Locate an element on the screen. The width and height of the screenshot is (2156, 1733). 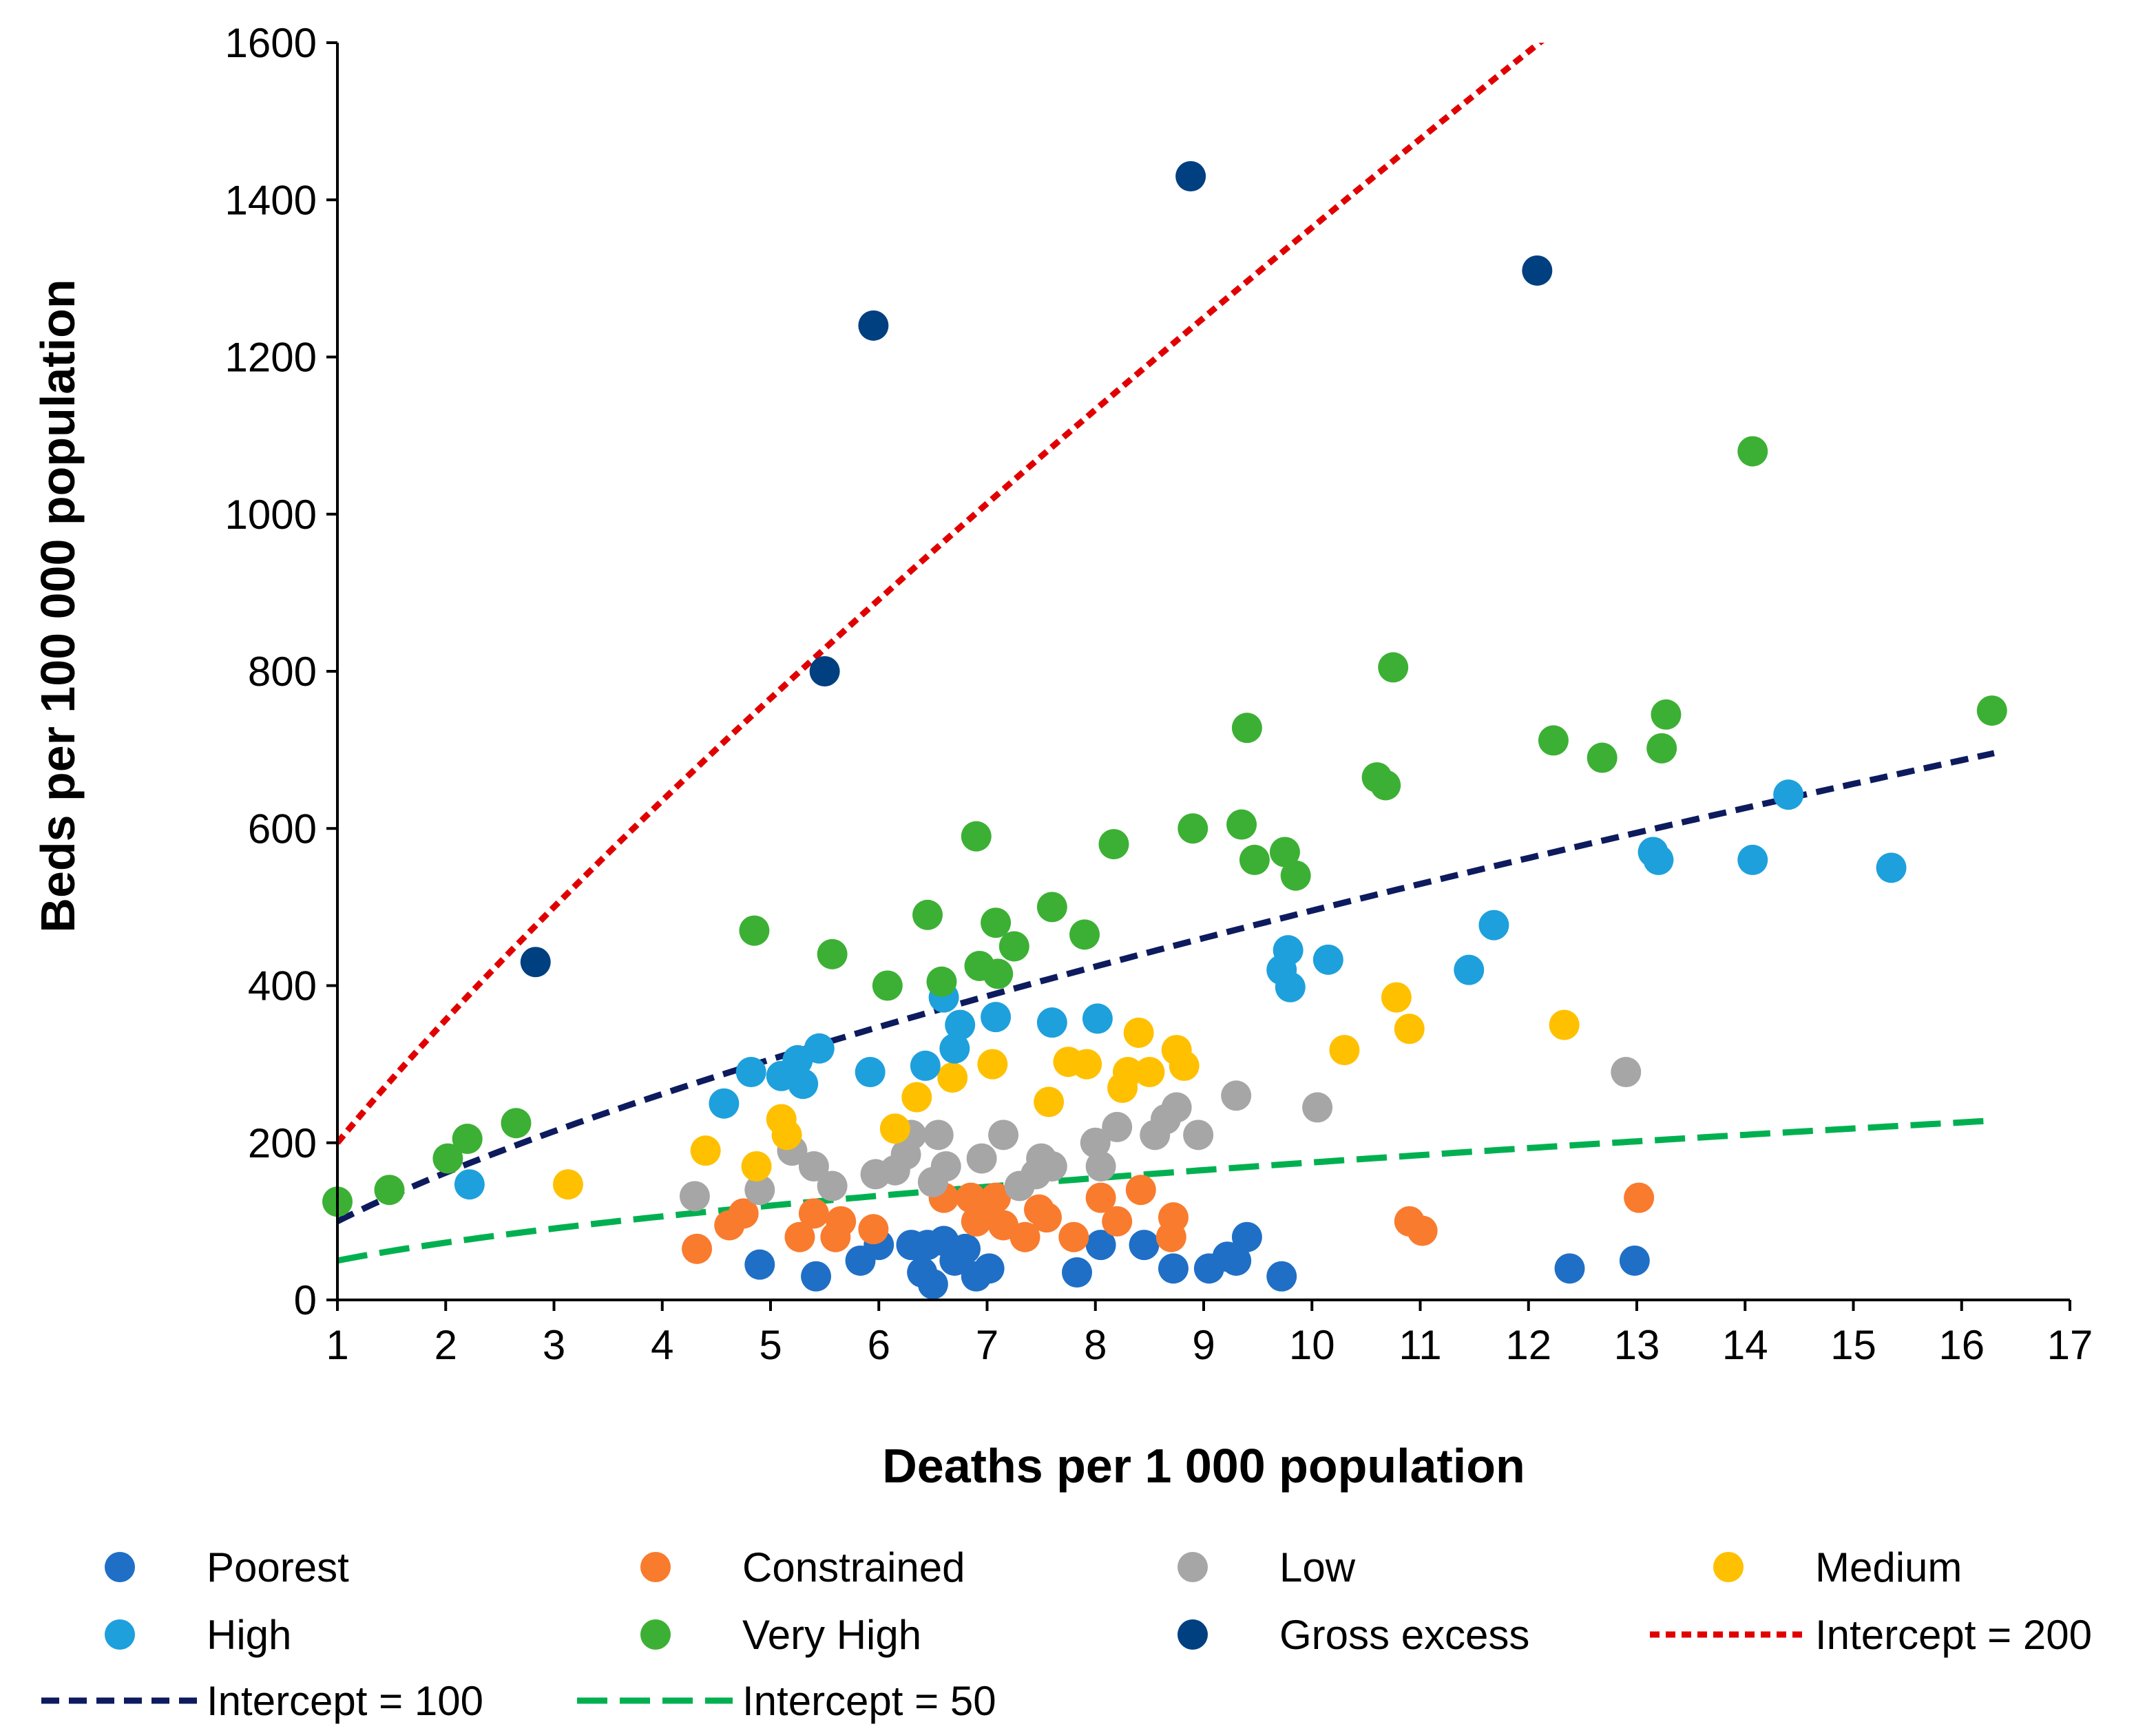
x-tick-label: 10 is located at coordinates (1312, 1345).